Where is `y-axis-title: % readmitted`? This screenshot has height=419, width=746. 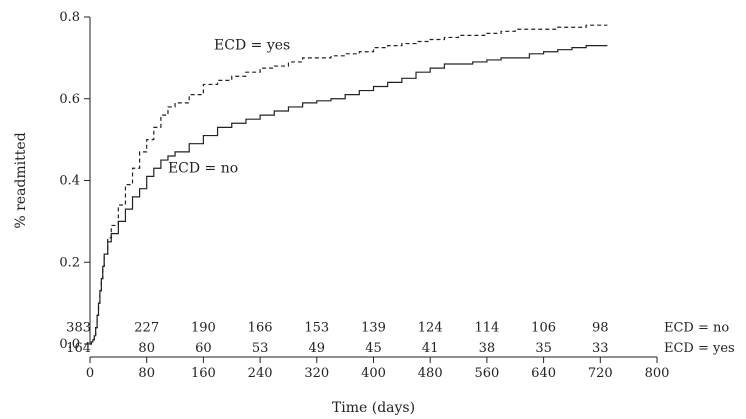
y-axis-title: % readmitted is located at coordinates (21, 180).